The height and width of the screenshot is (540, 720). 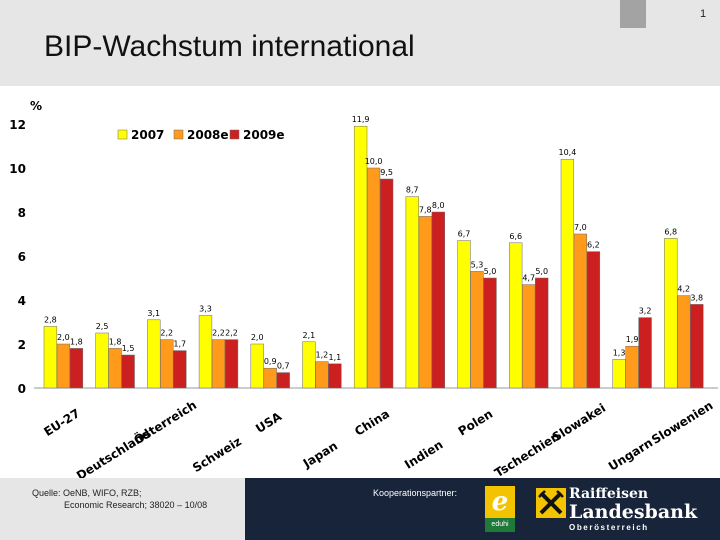 I want to click on bar-value-label: 11,9, so click(x=361, y=119).